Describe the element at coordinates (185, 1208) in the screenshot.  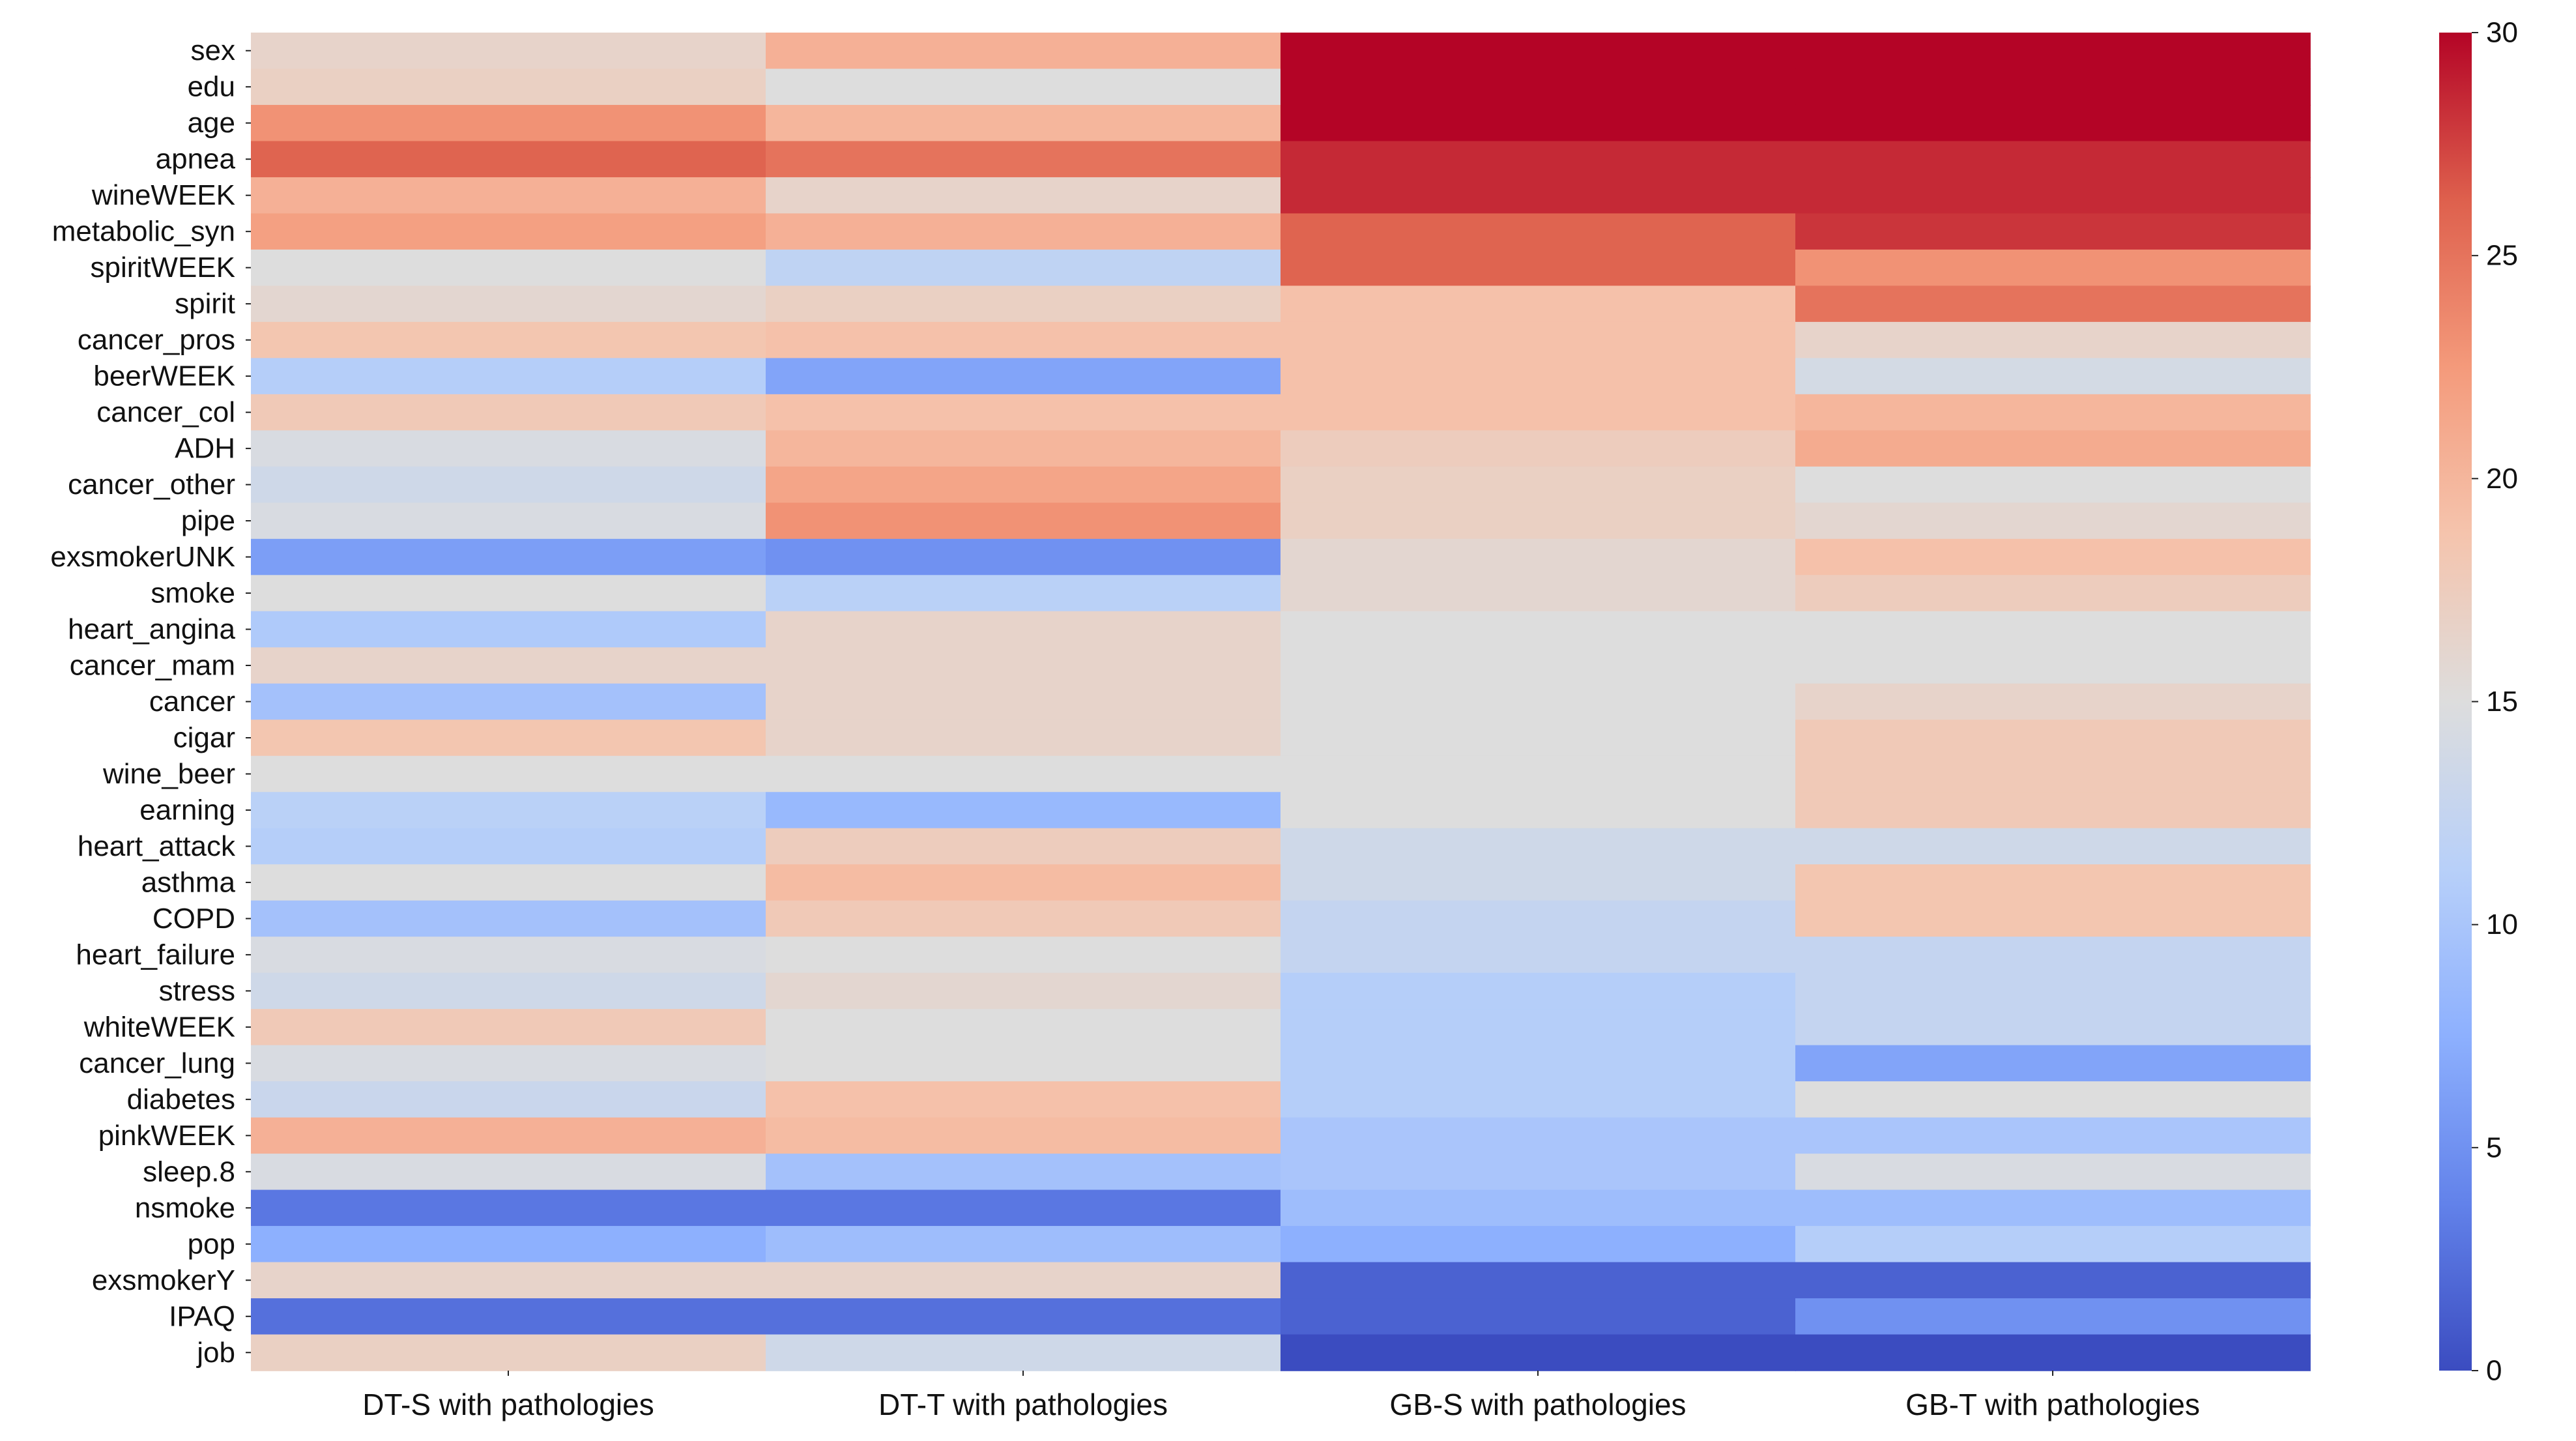
I see `row-label: nsmoke` at that location.